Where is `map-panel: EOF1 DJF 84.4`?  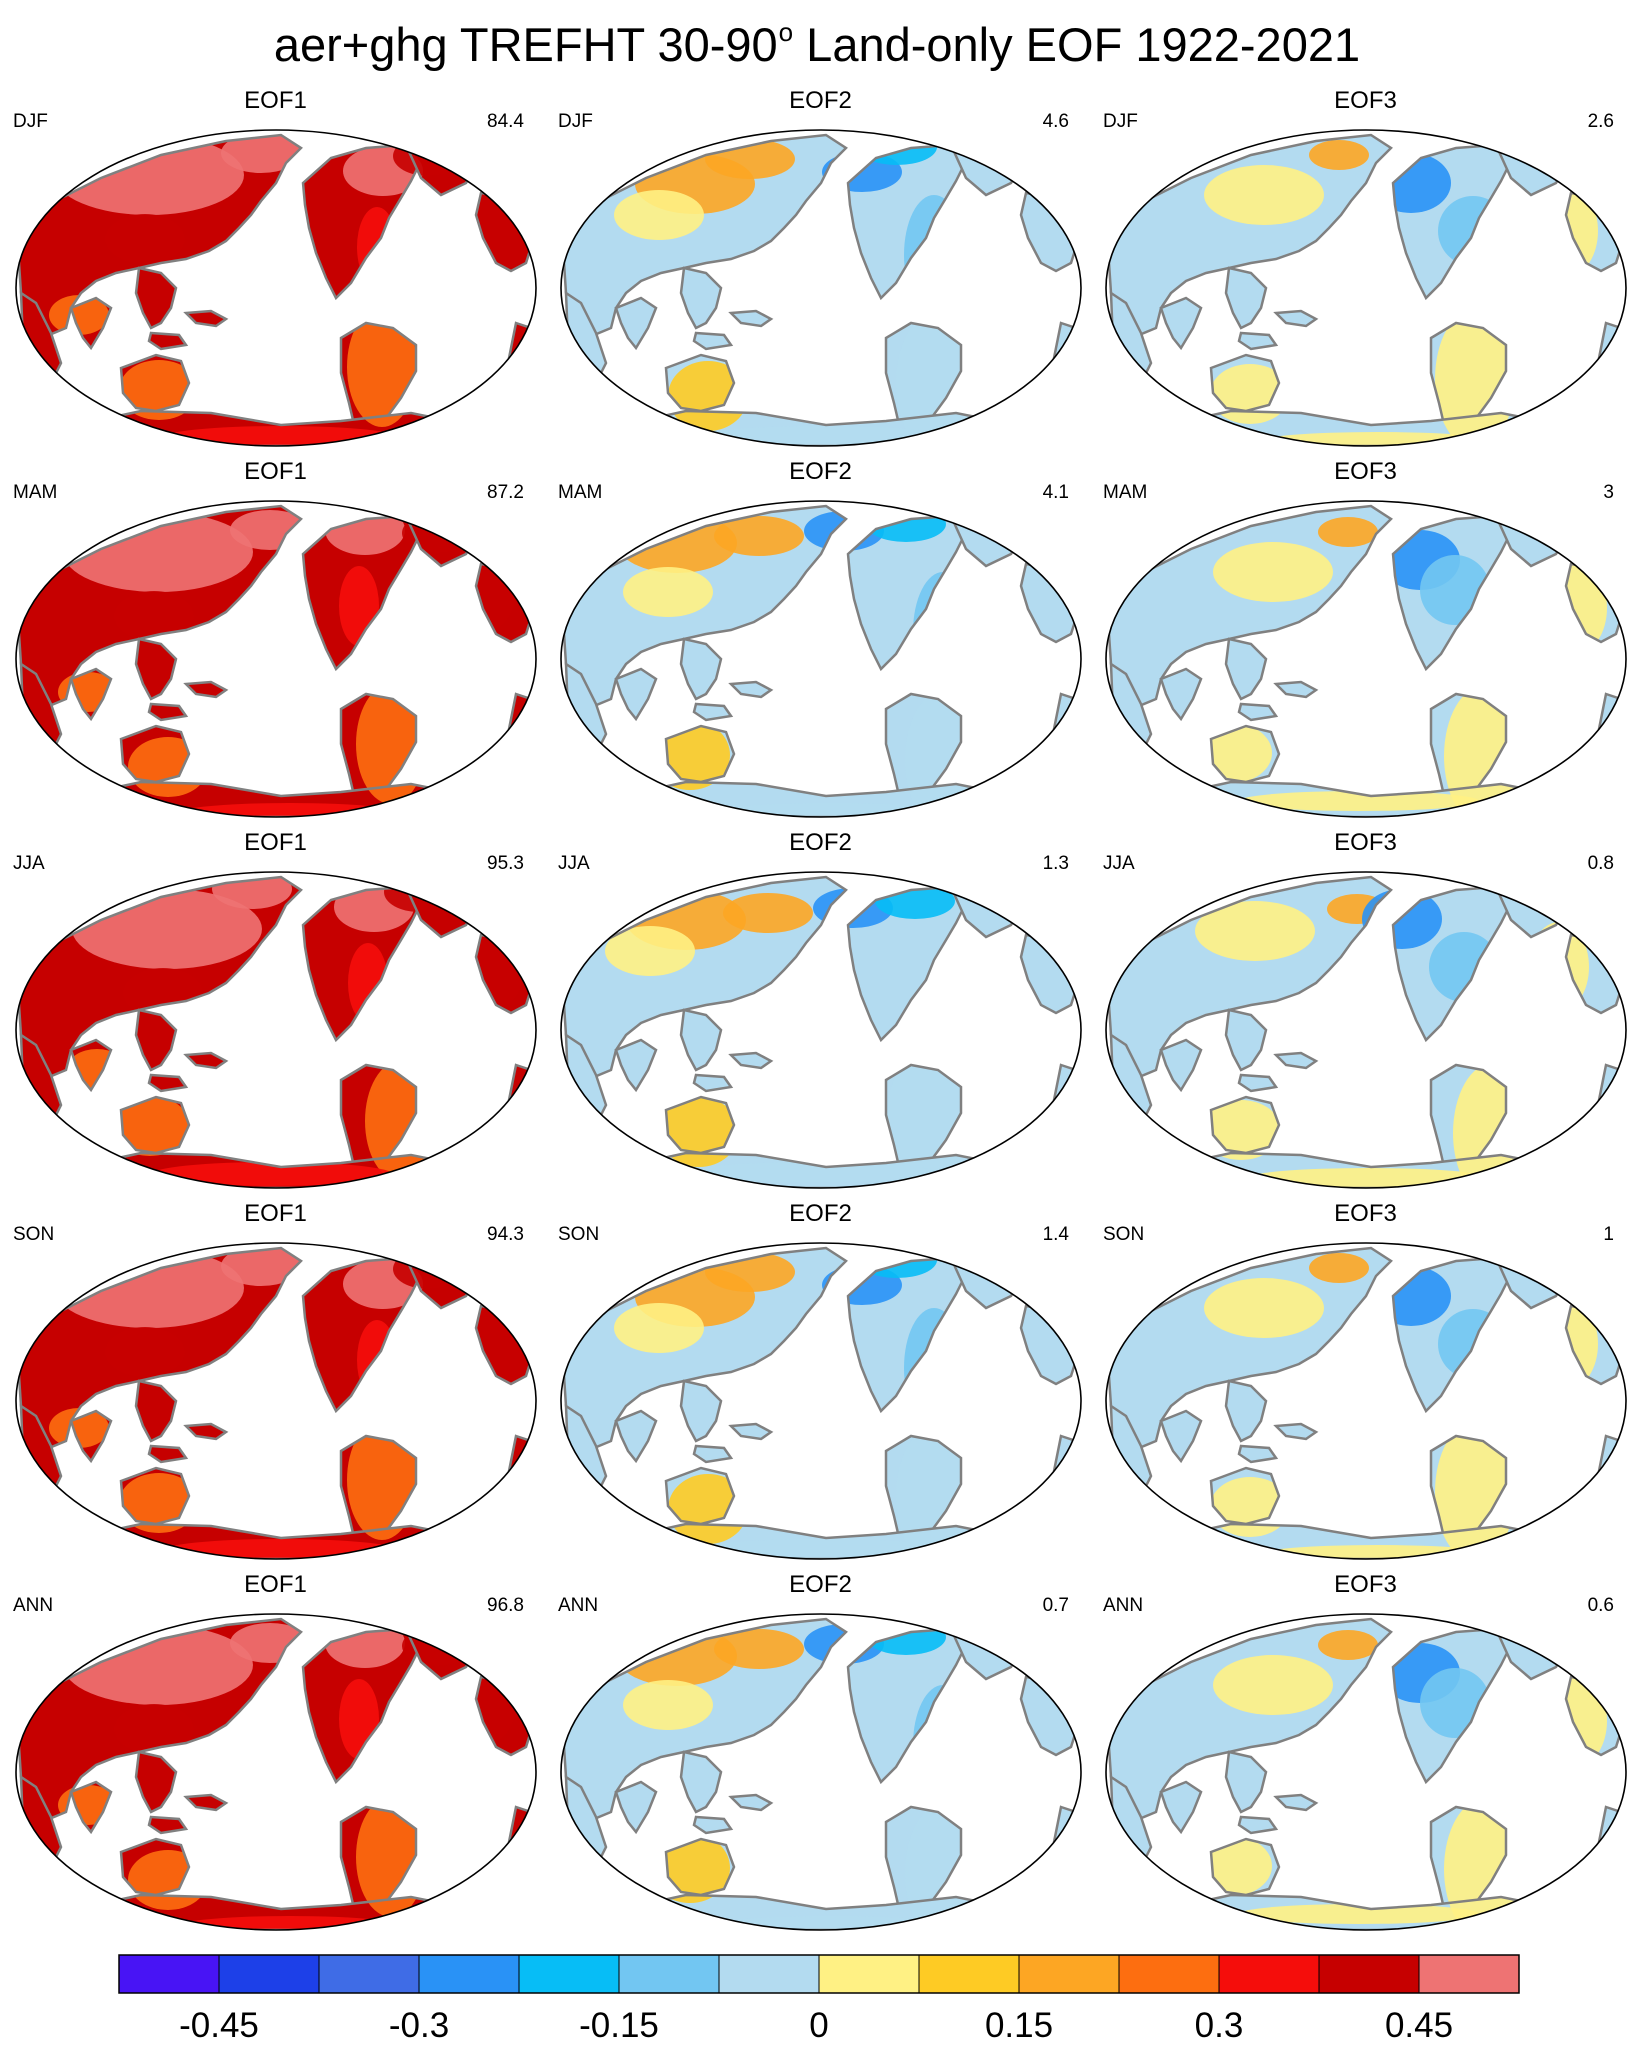 map-panel: EOF1 DJF 84.4 is located at coordinates (275, 269).